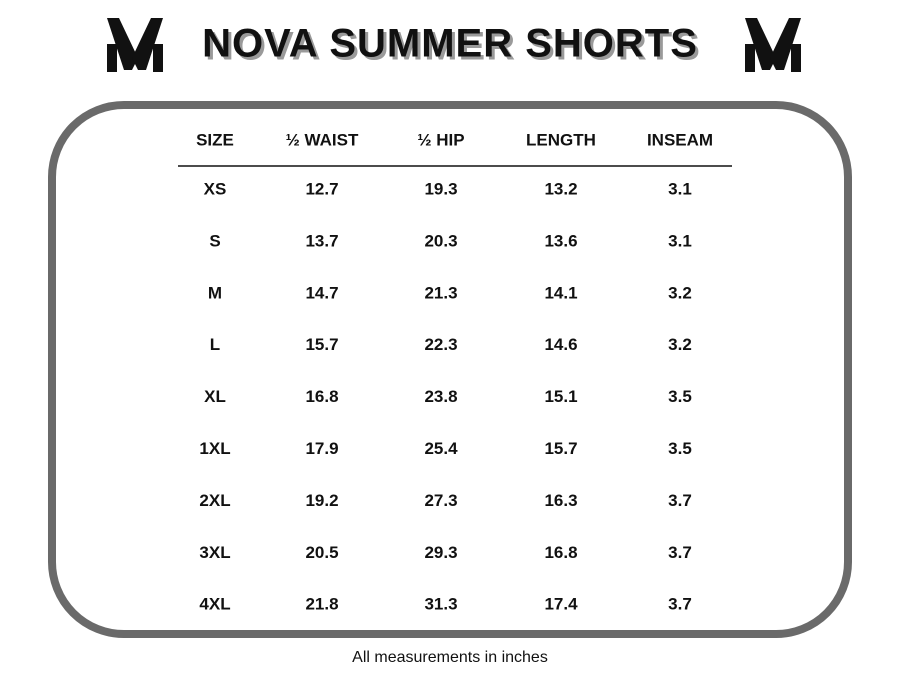 Image resolution: width=900 pixels, height=700 pixels. What do you see at coordinates (214, 604) in the screenshot?
I see `size-label: 4XL` at bounding box center [214, 604].